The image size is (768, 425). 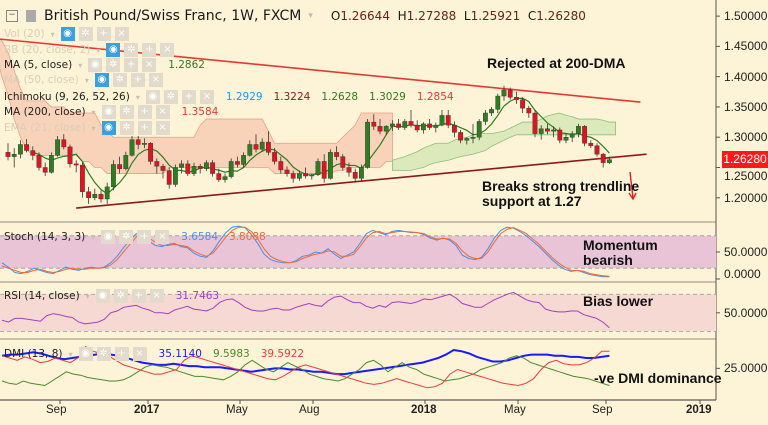 I want to click on subpane-legend-row: Stoch (14, 3, 3) ▾ ◉ ✲ + × 3.6584 3.8088, so click(x=135, y=237).